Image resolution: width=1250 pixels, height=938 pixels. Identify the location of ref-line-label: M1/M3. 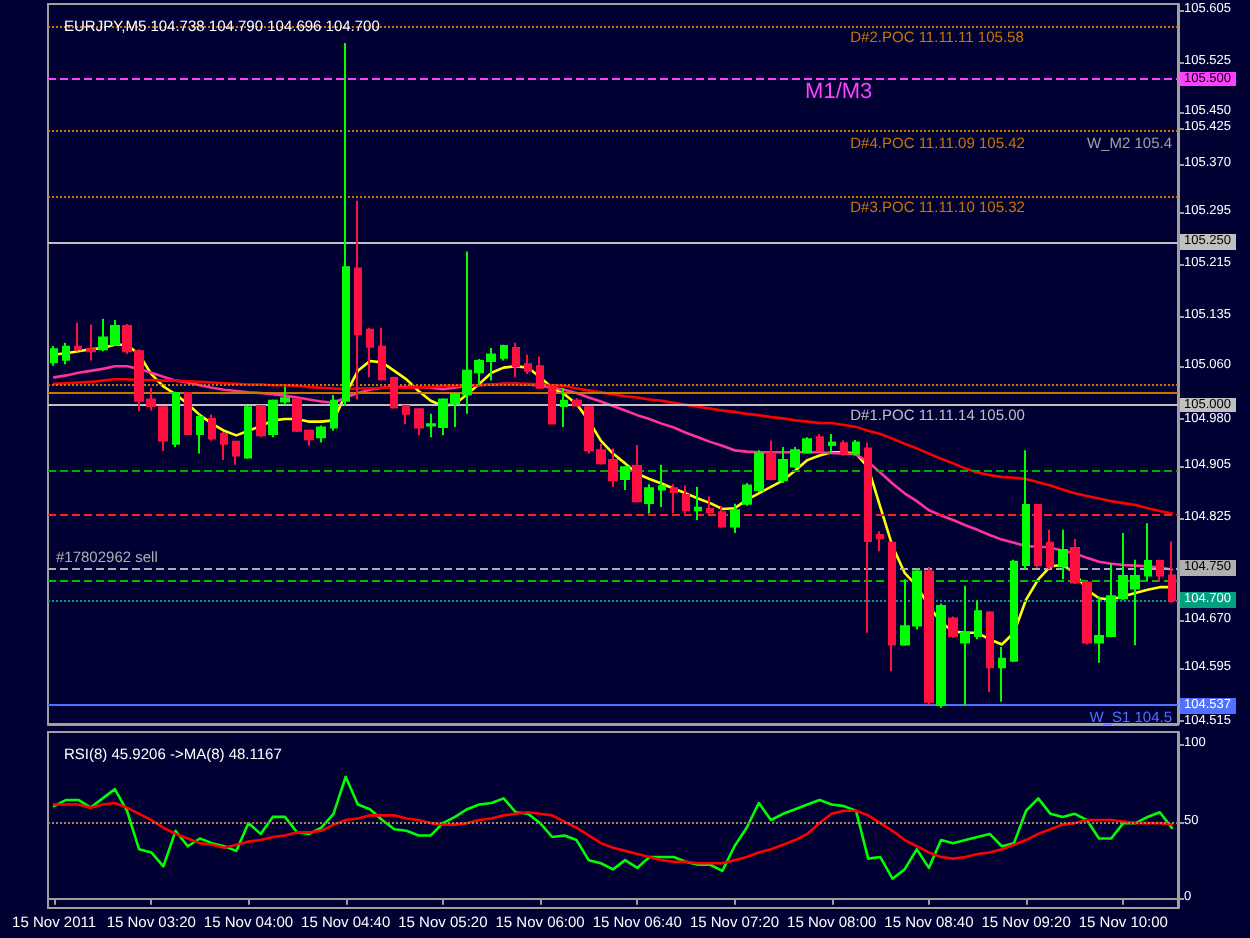
(839, 93).